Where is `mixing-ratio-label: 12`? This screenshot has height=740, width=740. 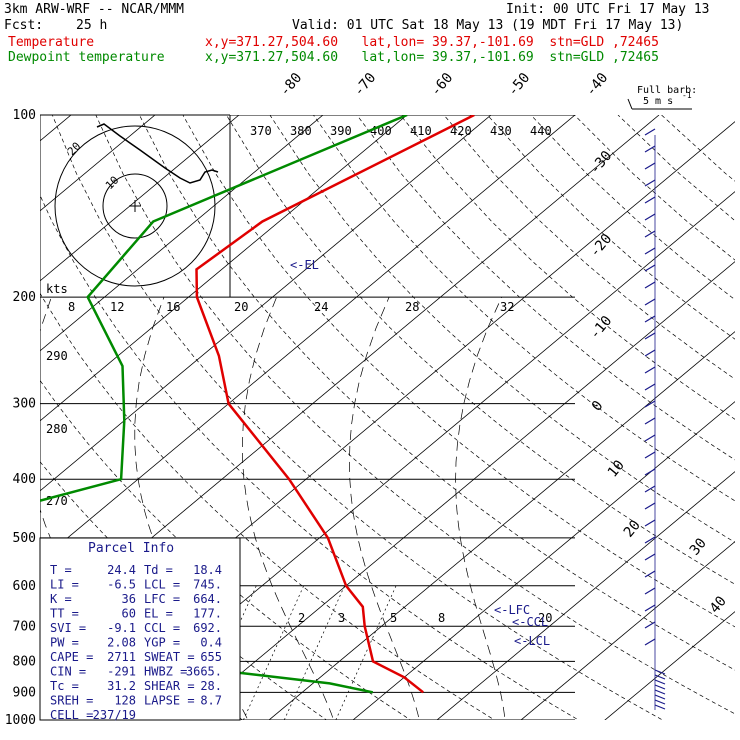 mixing-ratio-label: 12 is located at coordinates (117, 307).